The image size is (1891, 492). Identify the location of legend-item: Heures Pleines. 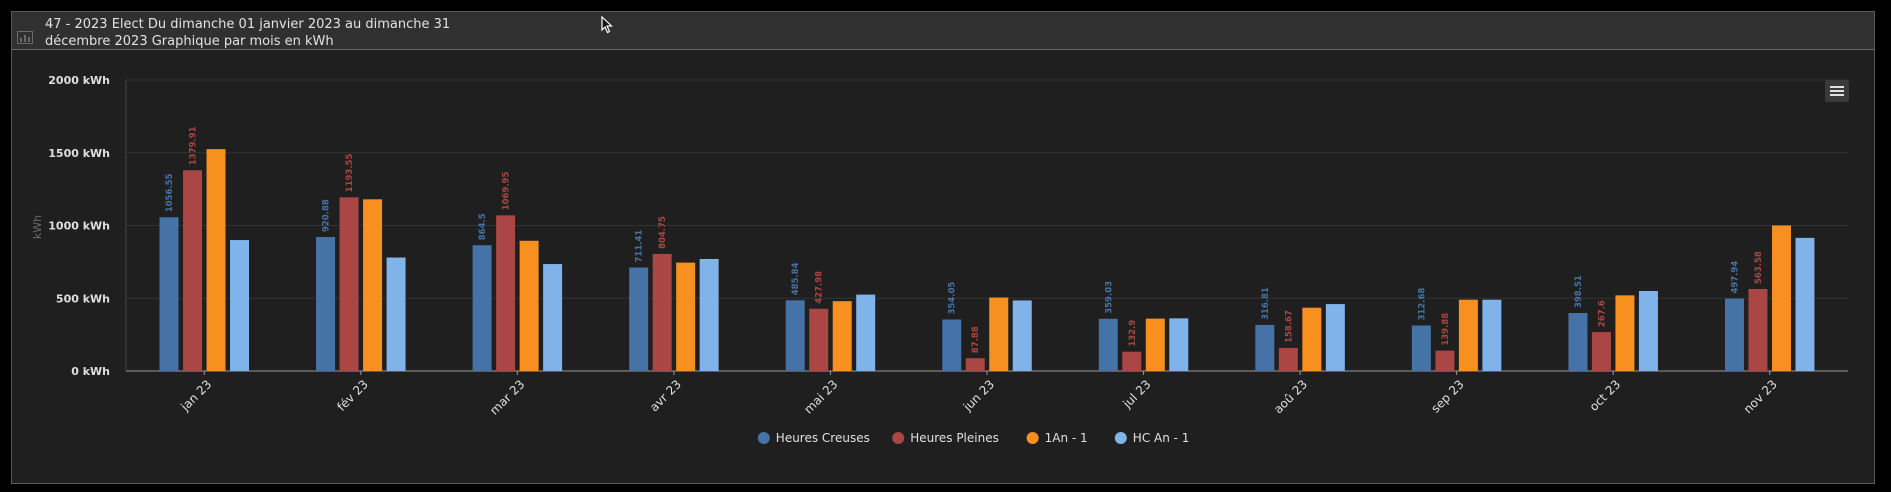
(945, 438).